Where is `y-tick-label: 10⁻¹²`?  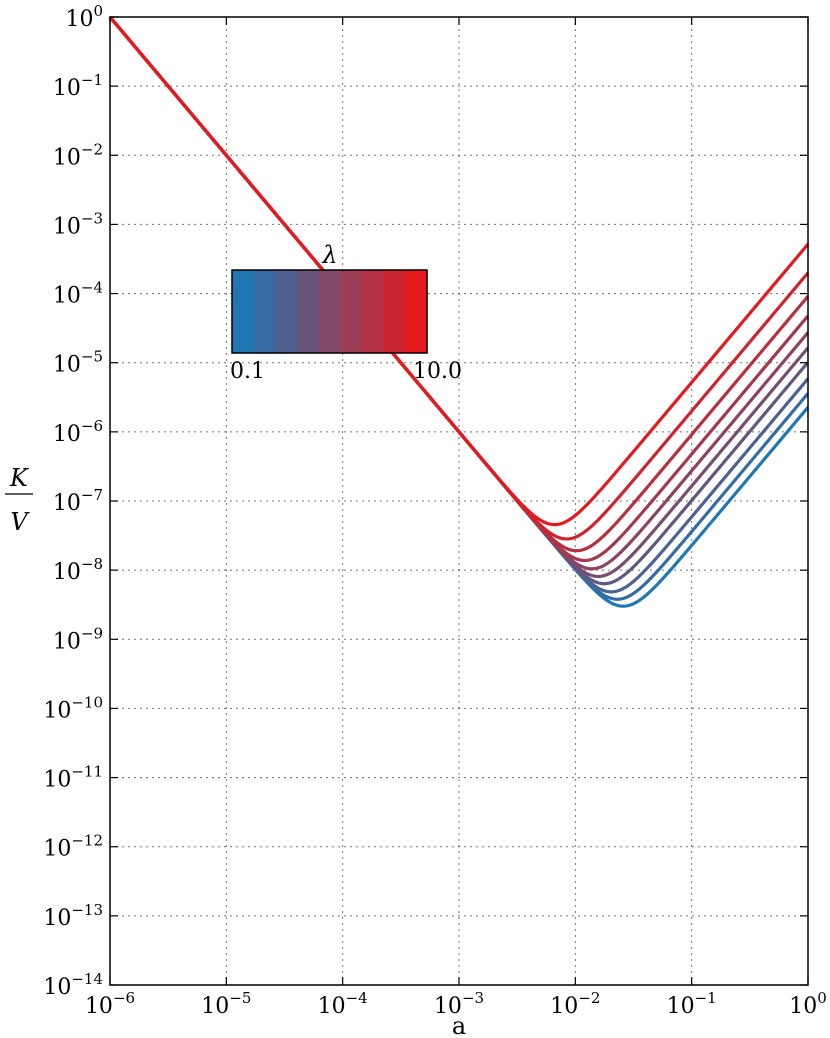 y-tick-label: 10⁻¹² is located at coordinates (73, 847).